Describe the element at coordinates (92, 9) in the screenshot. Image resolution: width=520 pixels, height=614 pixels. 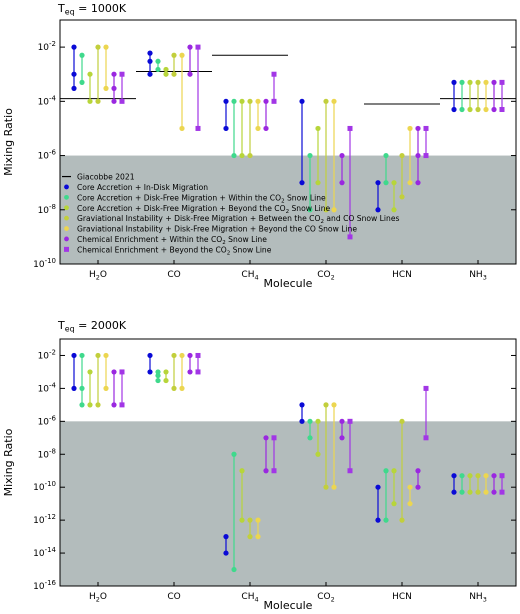
I see `panel-title: Teq = 1000K` at that location.